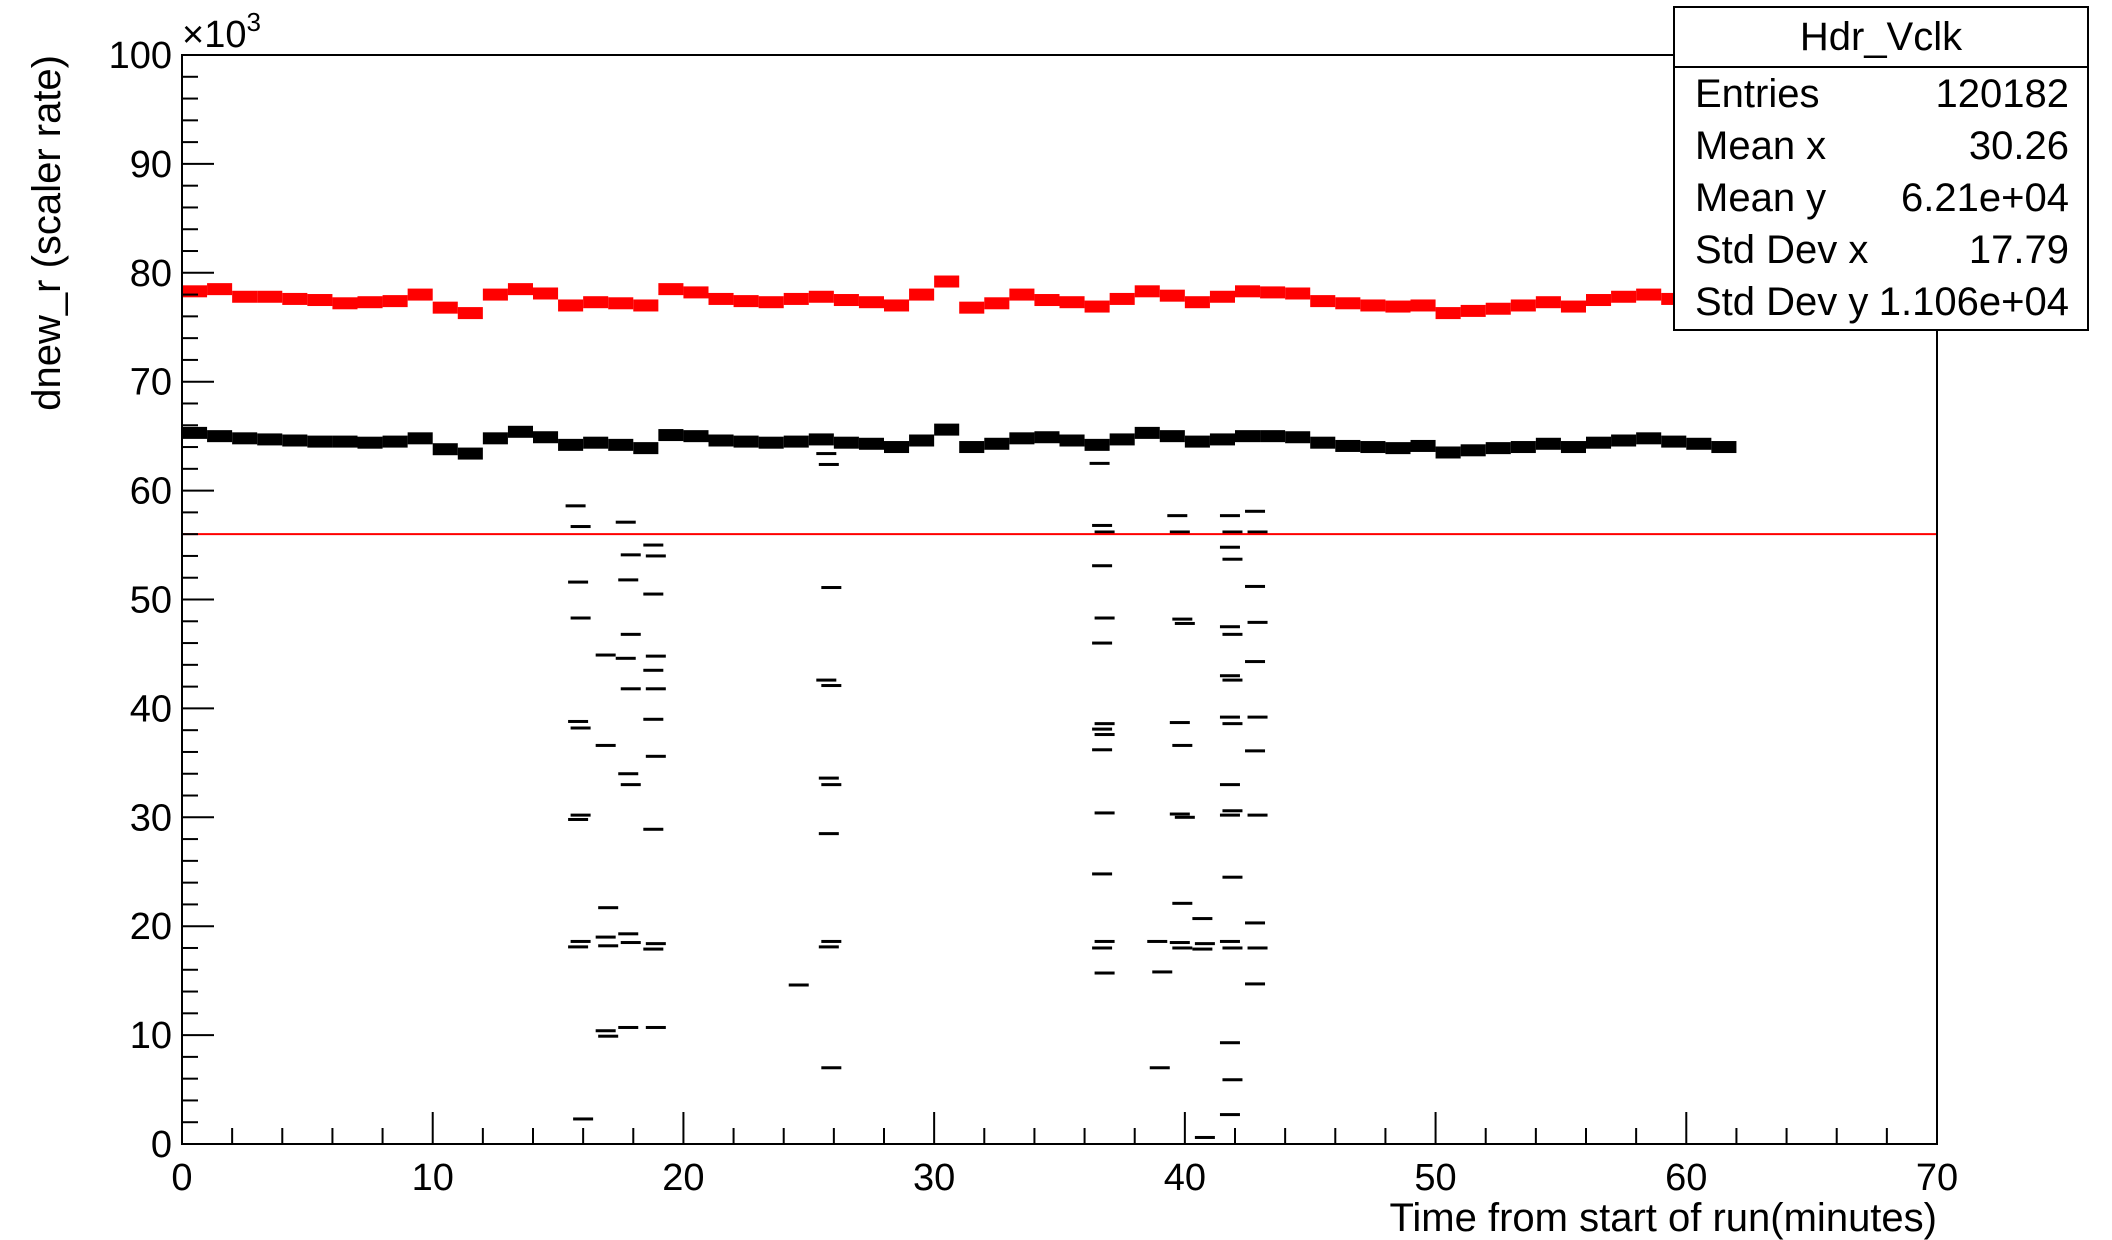 The height and width of the screenshot is (1240, 2112). Describe the element at coordinates (1881, 94) in the screenshot. I see `stats-row: Entries 120182` at that location.